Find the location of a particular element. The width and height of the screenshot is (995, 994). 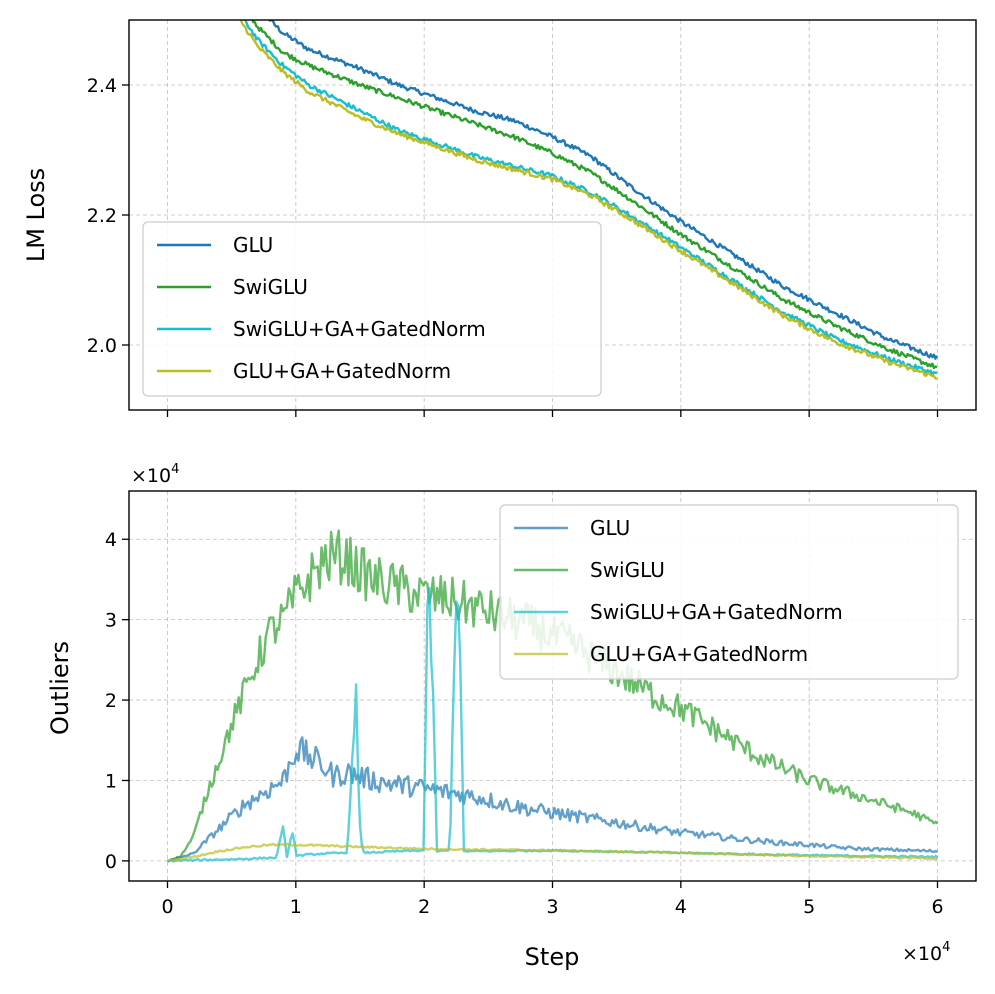

loss-legend-box is located at coordinates (372, 309).